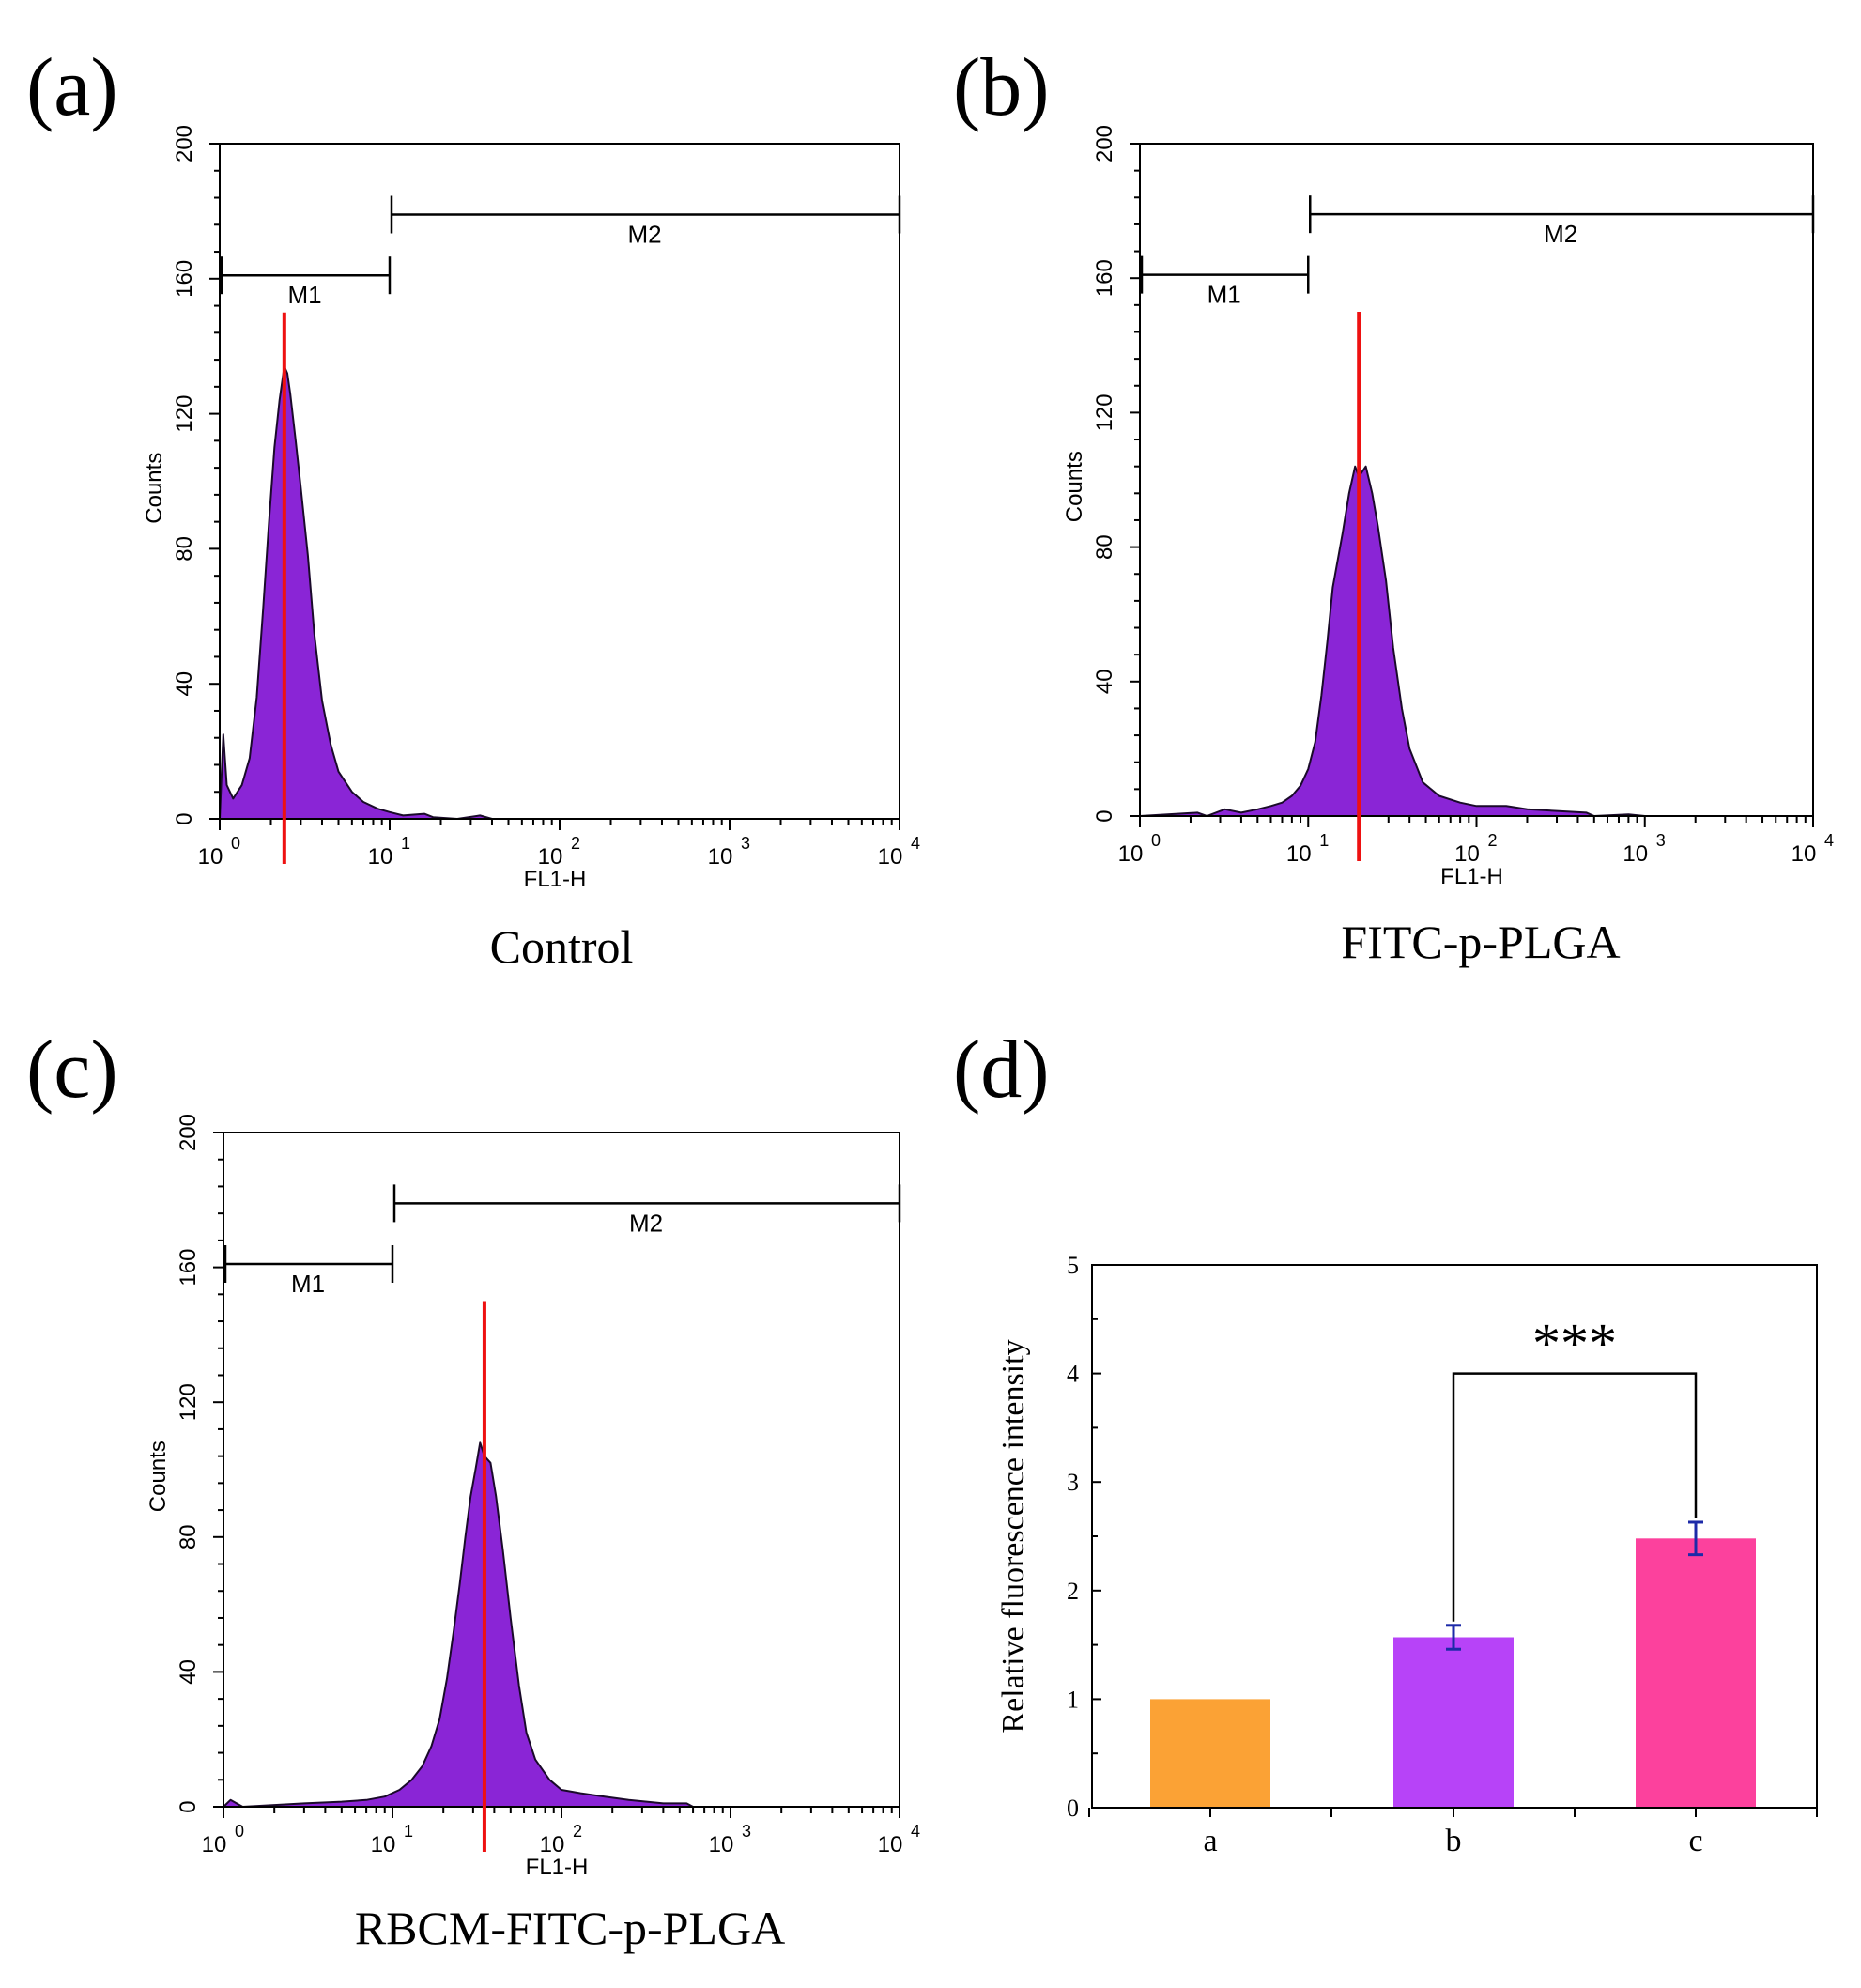 The width and height of the screenshot is (1861, 1988). What do you see at coordinates (1480, 942) in the screenshot?
I see `caption-fitc-p-plga: FITC-p-PLGA` at bounding box center [1480, 942].